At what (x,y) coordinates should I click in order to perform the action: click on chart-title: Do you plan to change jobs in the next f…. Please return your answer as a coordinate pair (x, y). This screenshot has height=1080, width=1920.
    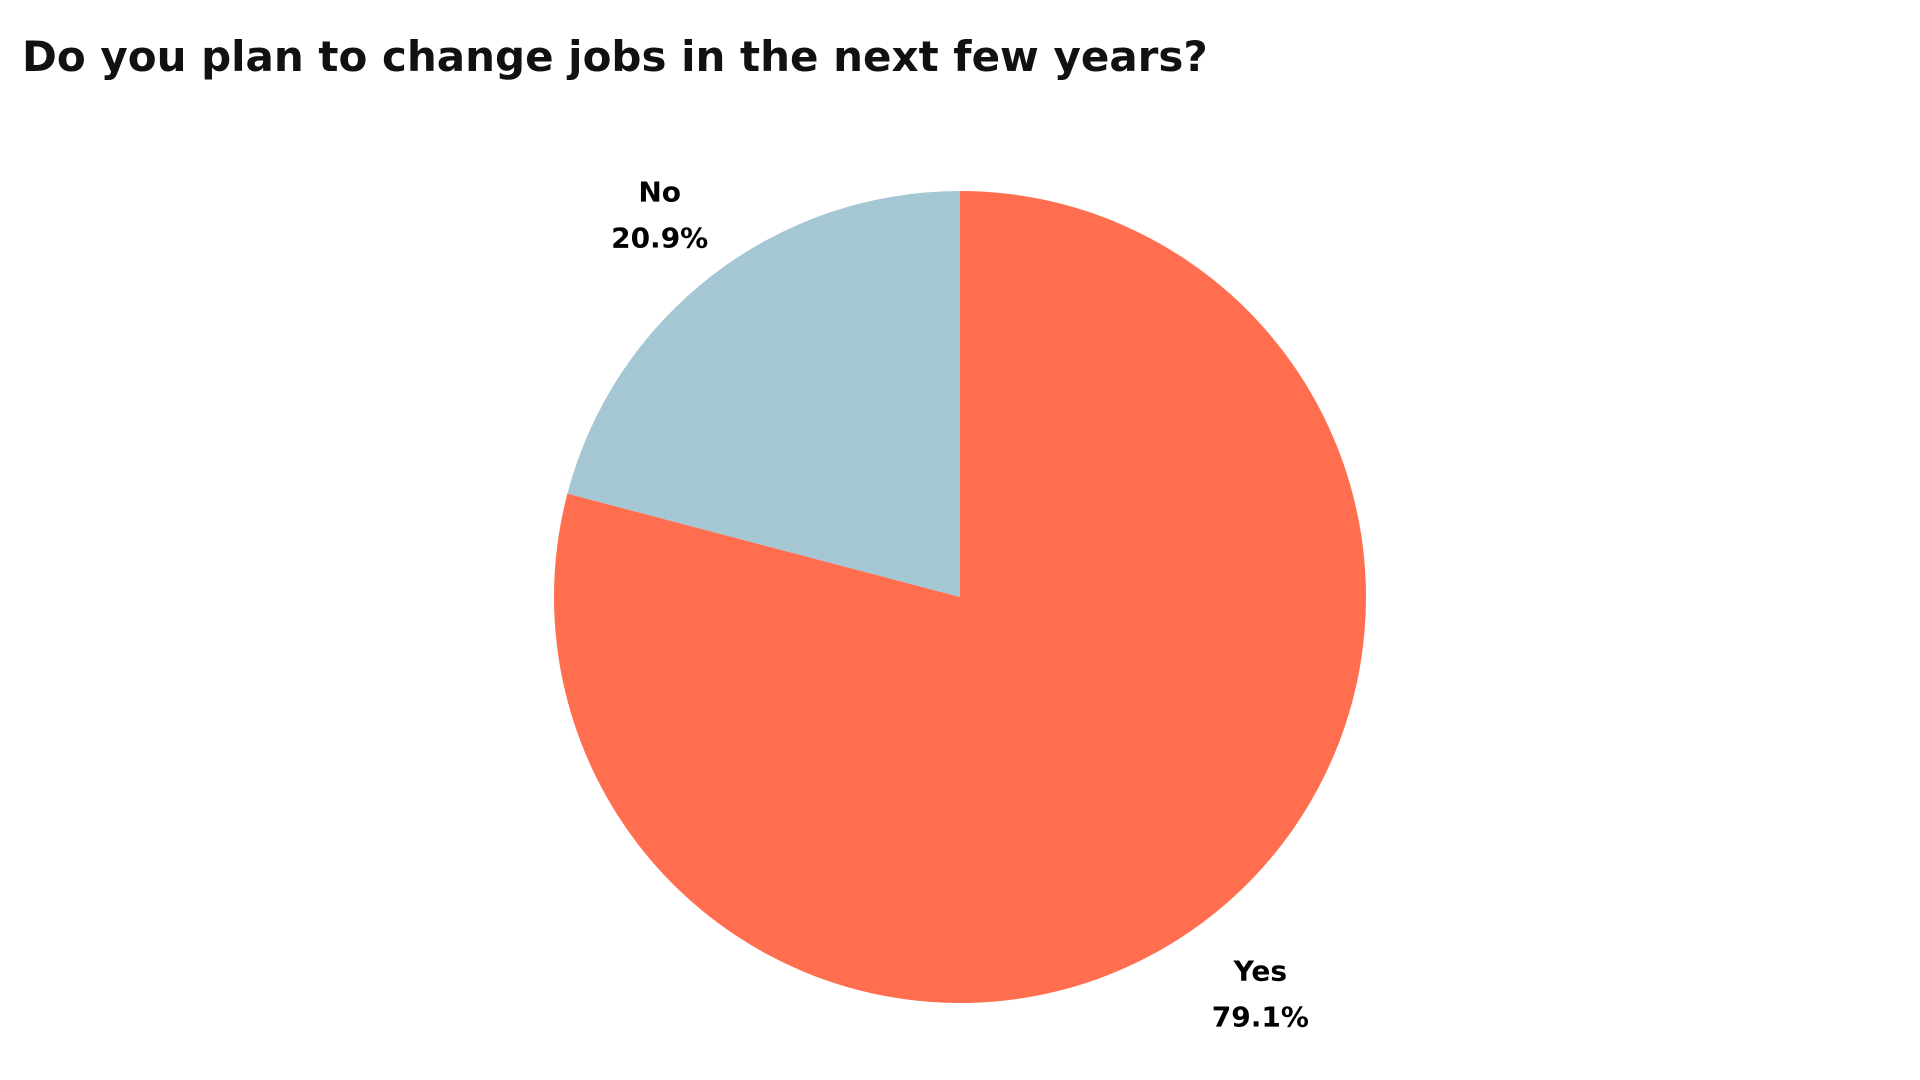
    Looking at the image, I should click on (615, 56).